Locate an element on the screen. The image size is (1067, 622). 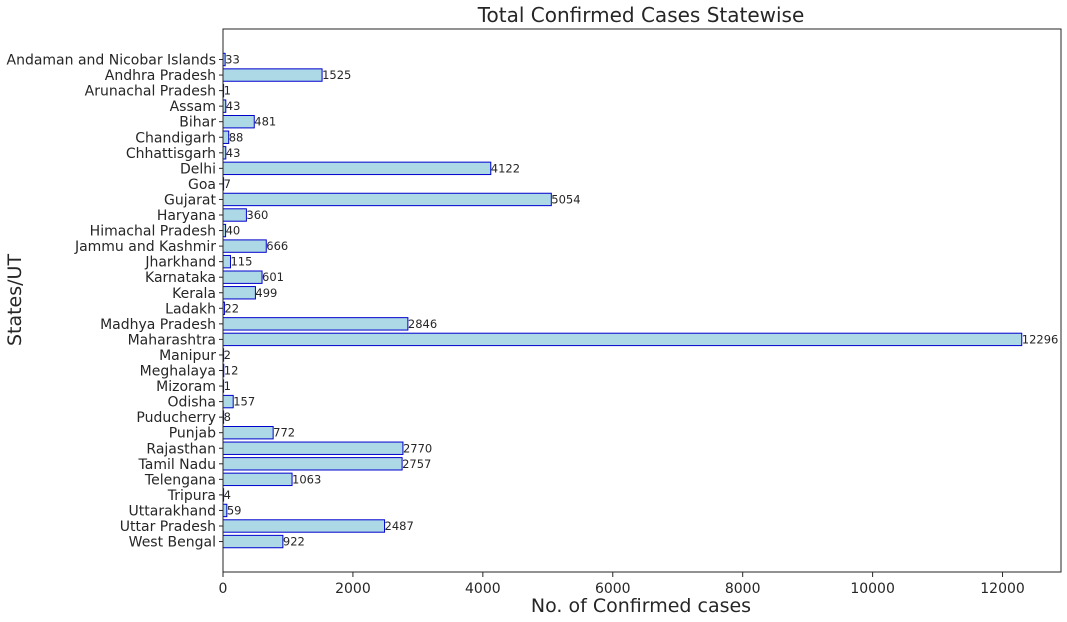
bar-value-label: 22 is located at coordinates (231, 308).